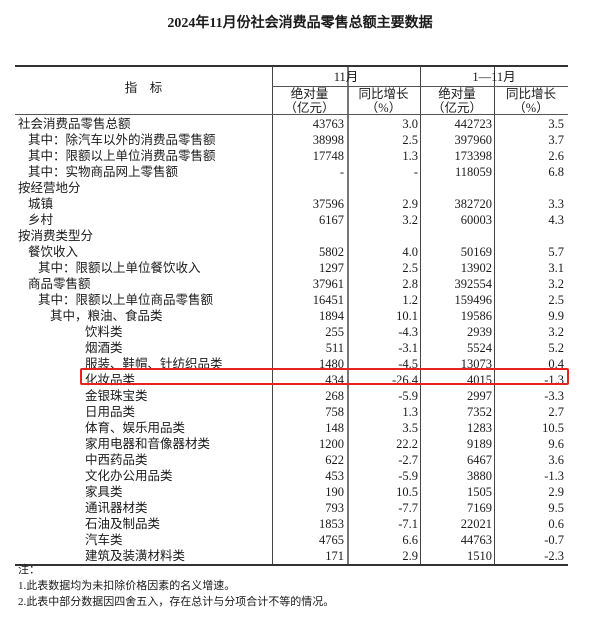 Image resolution: width=600 pixels, height=617 pixels. I want to click on month-yoy-value: 3.5, so click(410, 428).